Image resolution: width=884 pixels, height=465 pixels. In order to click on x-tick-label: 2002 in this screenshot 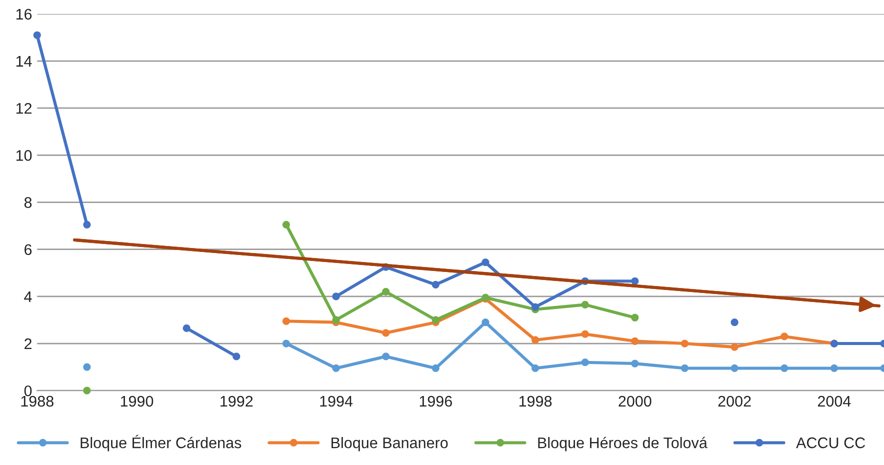, I will do `click(734, 401)`.